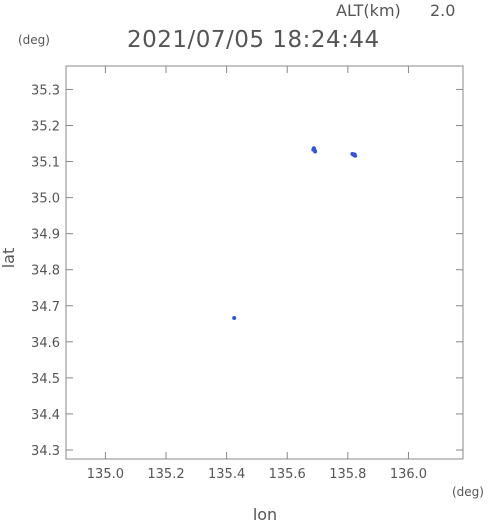 This screenshot has width=491, height=521. What do you see at coordinates (45, 451) in the screenshot?
I see `y-tick-label: 34.3` at bounding box center [45, 451].